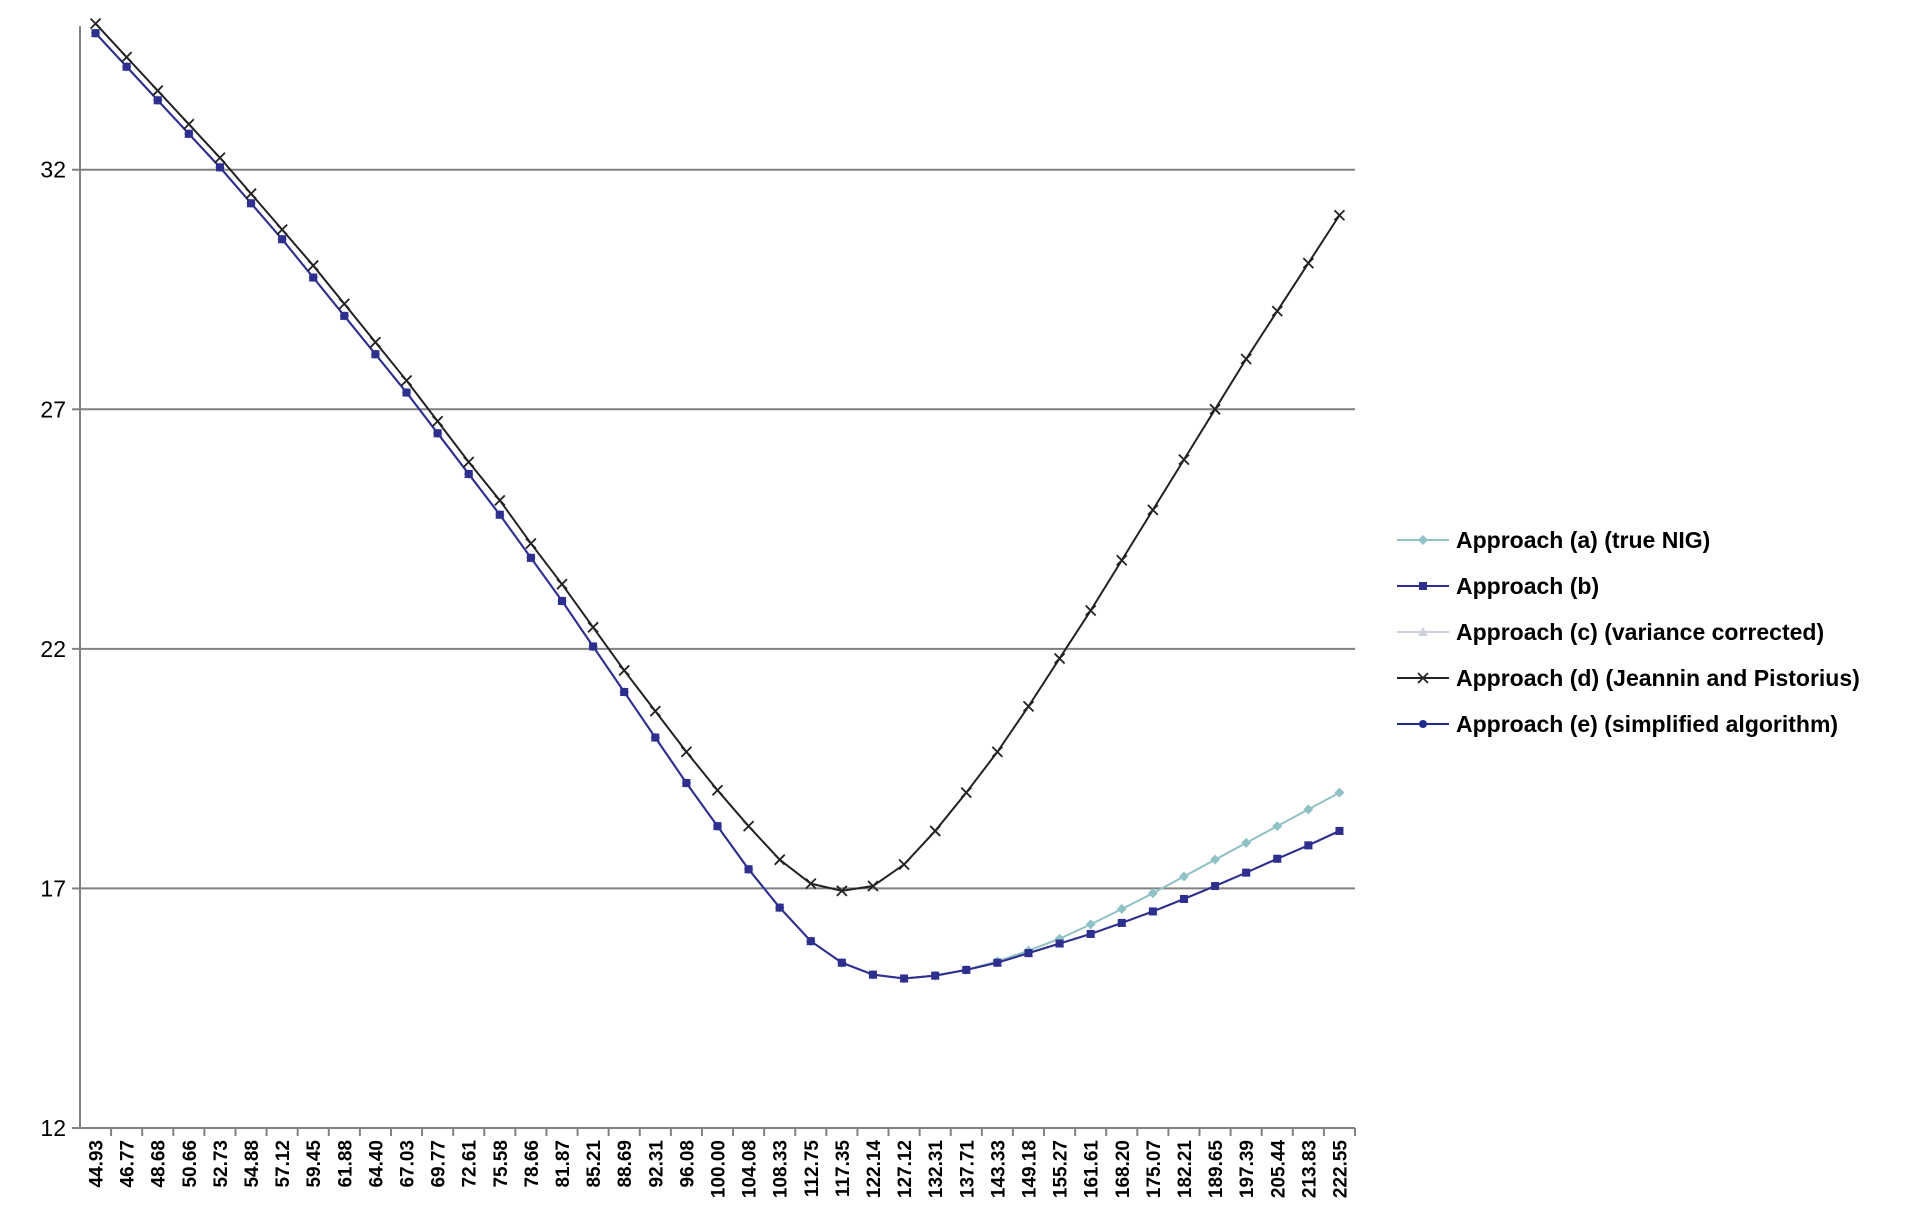 Image resolution: width=1908 pixels, height=1230 pixels. What do you see at coordinates (1627, 540) in the screenshot?
I see `legend-item: Approach (a) (true NIG)` at bounding box center [1627, 540].